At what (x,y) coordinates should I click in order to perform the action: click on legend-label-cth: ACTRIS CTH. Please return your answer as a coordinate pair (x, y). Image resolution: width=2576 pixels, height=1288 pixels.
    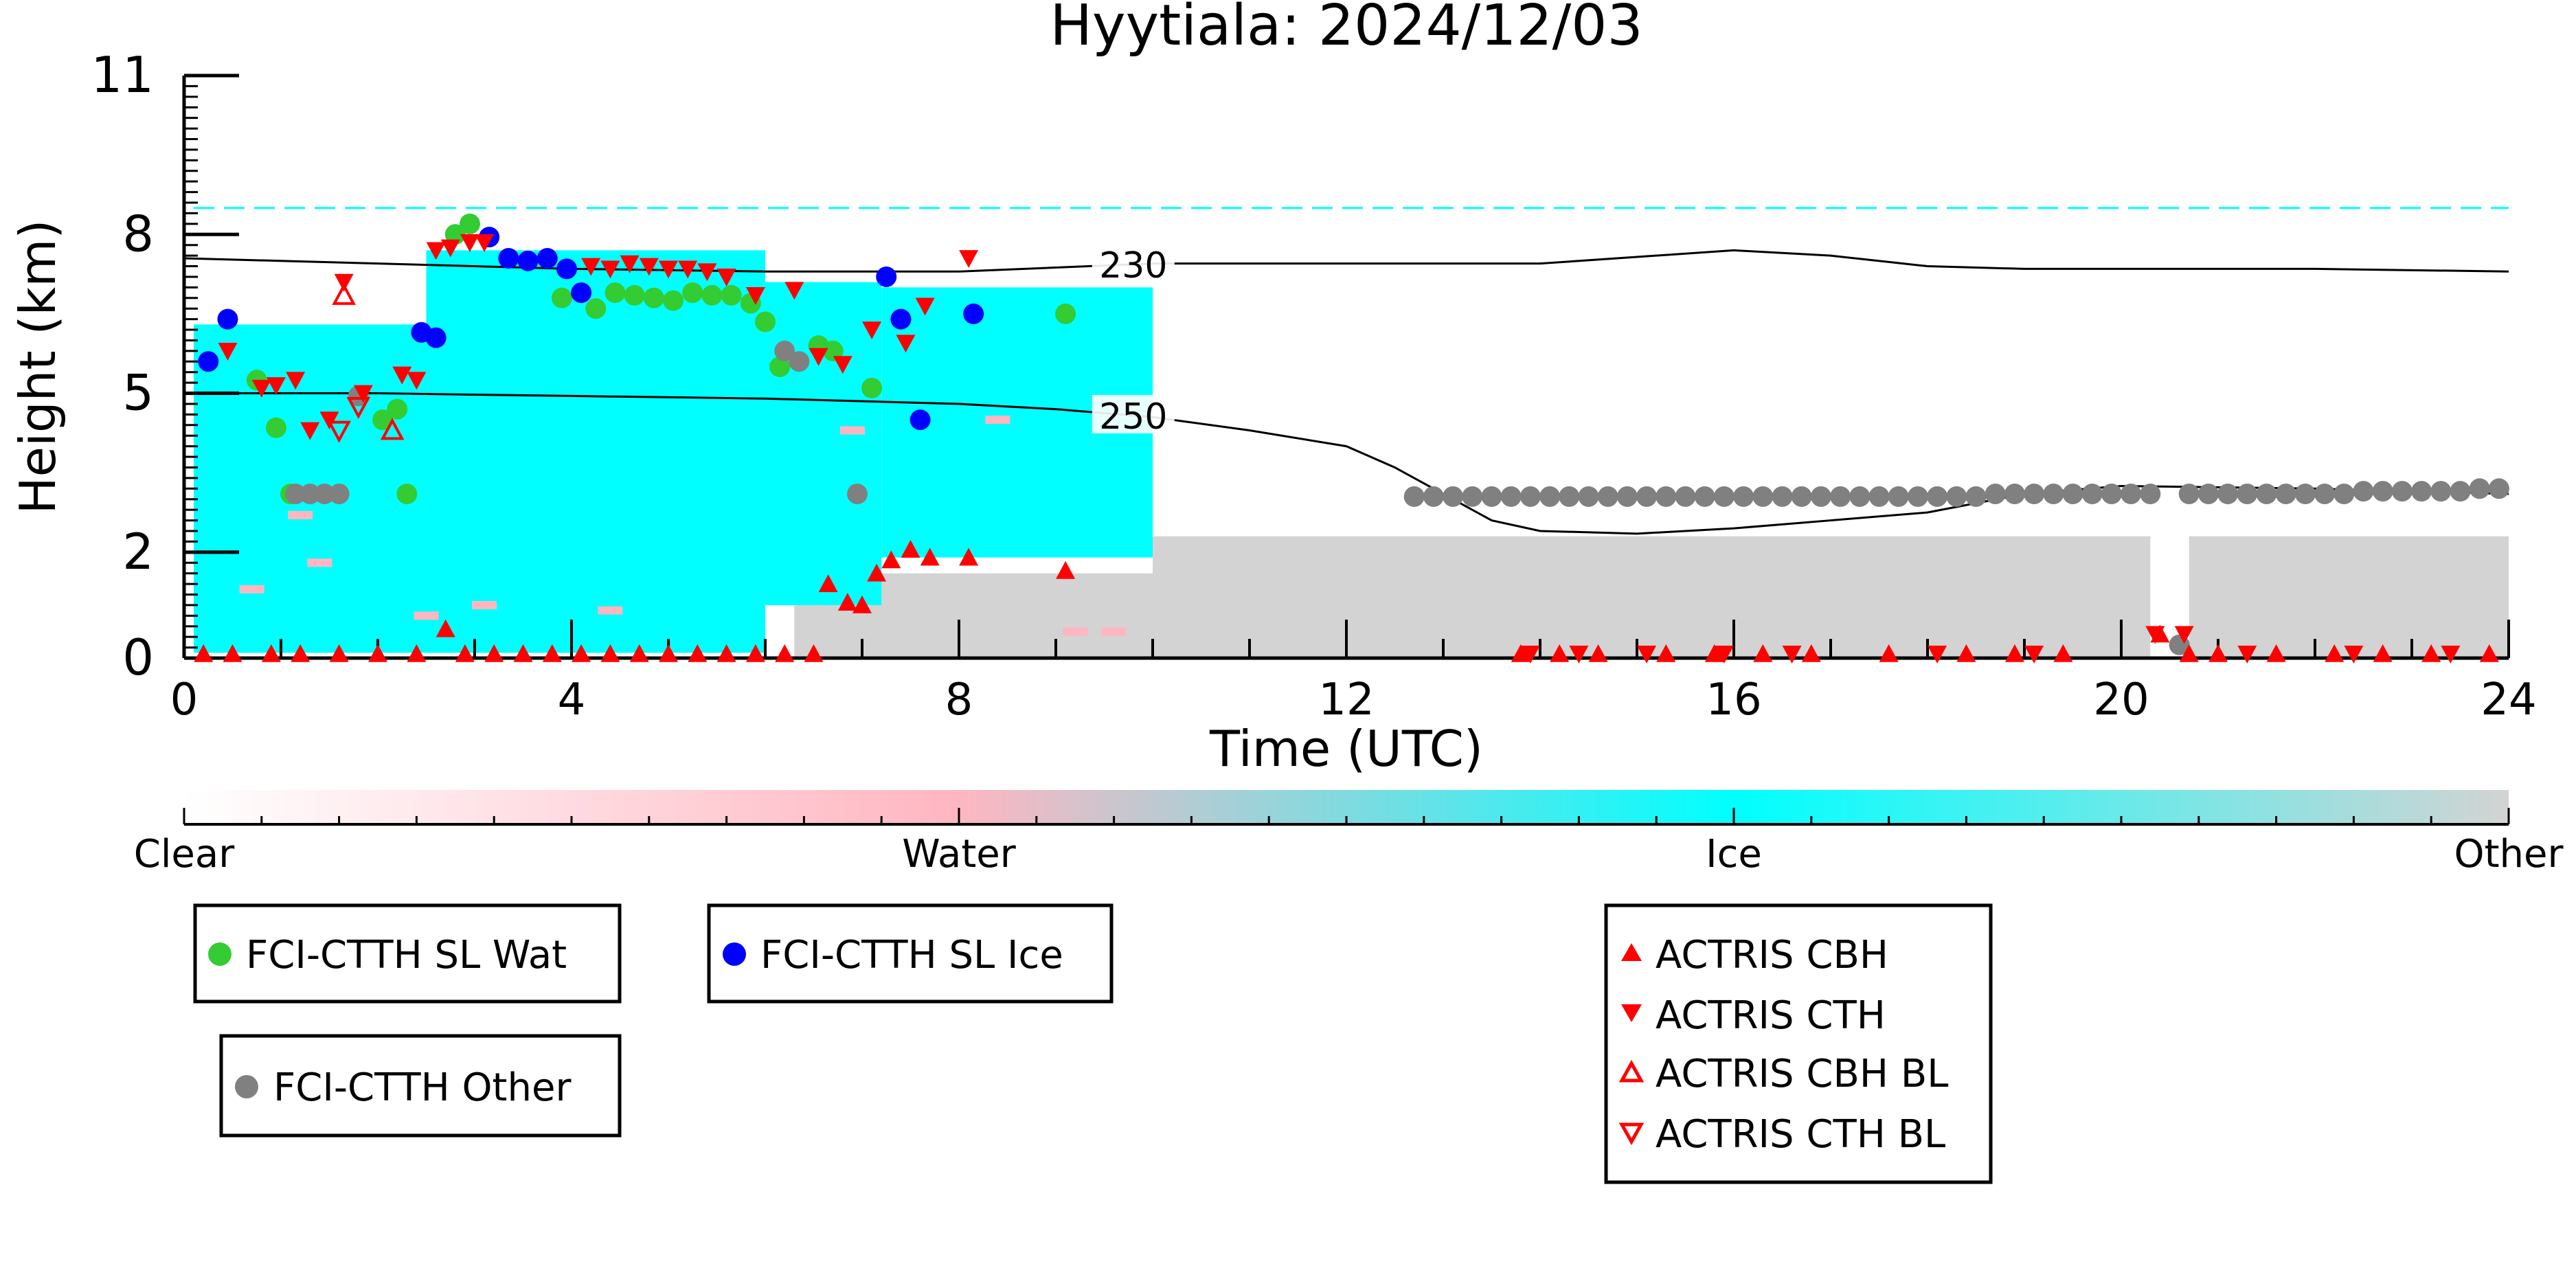
    Looking at the image, I should click on (1771, 1015).